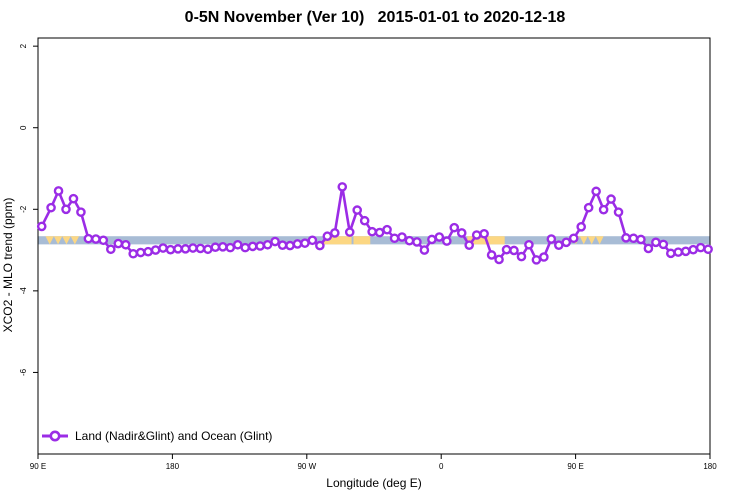  I want to click on x-axis-label: Longitude (deg E), so click(374, 483).